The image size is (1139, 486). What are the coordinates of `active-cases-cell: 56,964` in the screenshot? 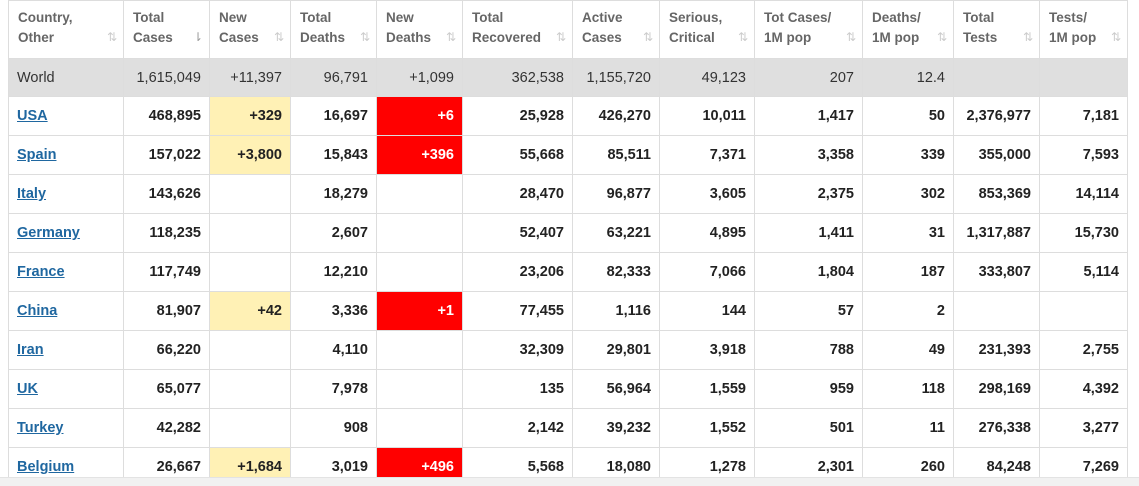 It's located at (616, 389).